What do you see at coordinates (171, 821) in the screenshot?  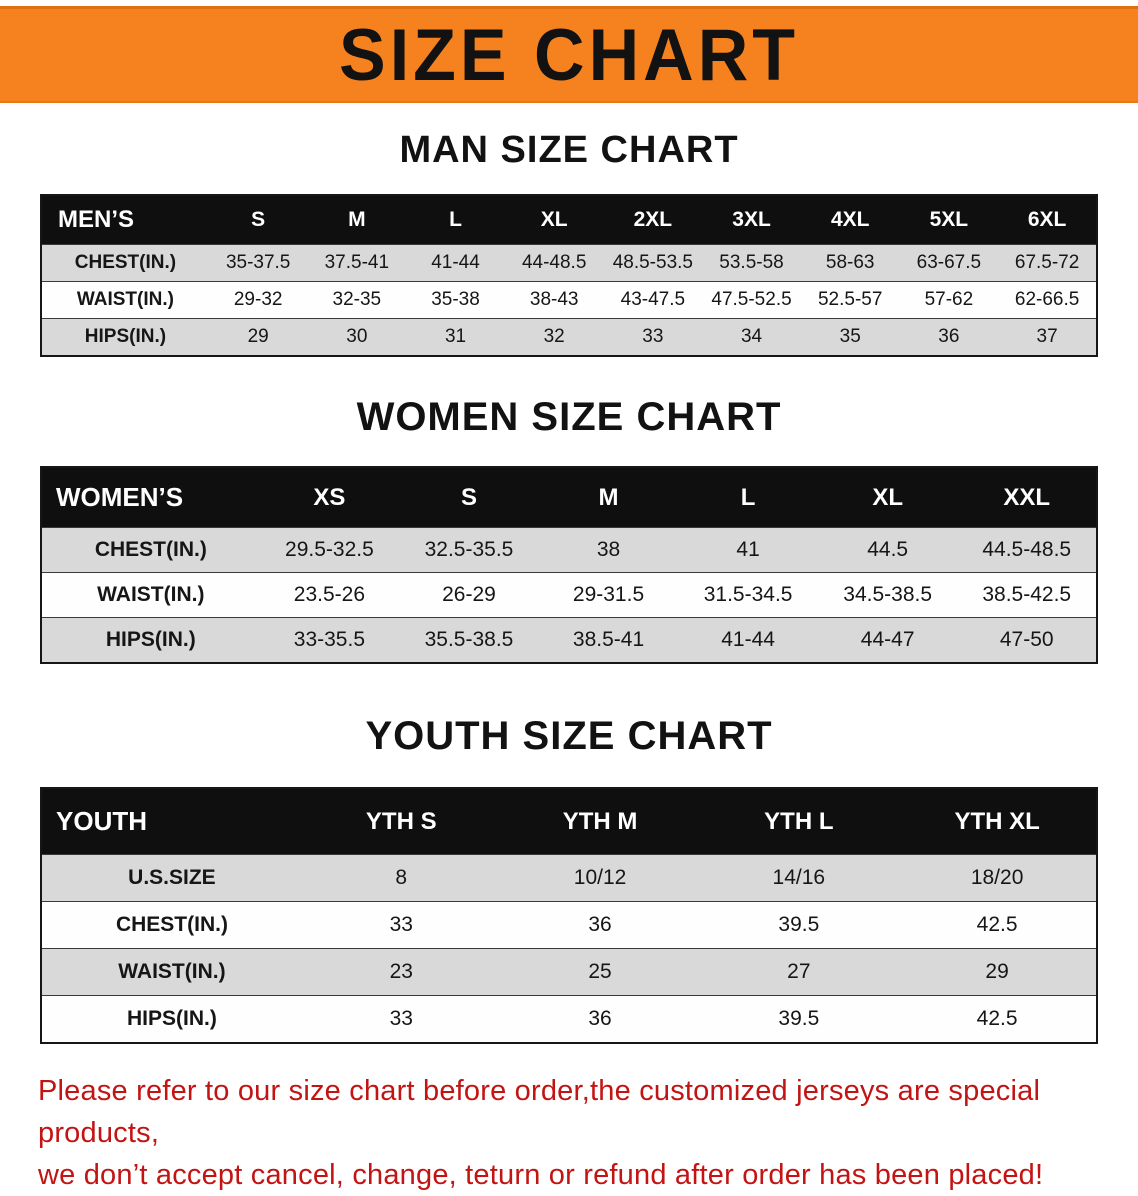 I see `table-title-cell: YOUTH` at bounding box center [171, 821].